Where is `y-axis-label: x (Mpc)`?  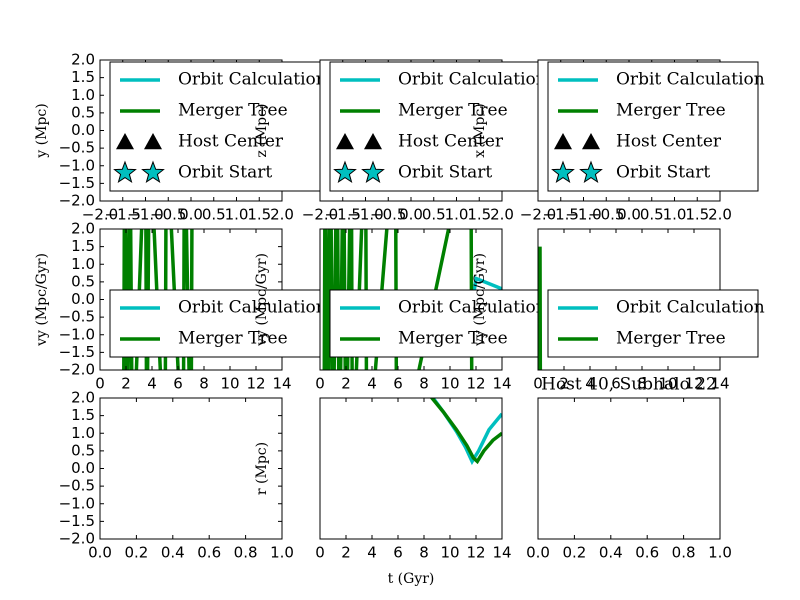
y-axis-label: x (Mpc) is located at coordinates (480, 130).